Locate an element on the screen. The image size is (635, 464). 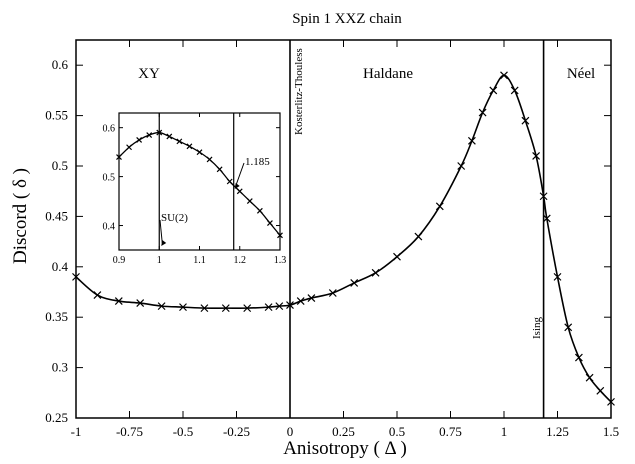
inset-plot: 0.9 1 1.1 1.2 1.3 0.4 0.5 0.6 is located at coordinates (195, 189).